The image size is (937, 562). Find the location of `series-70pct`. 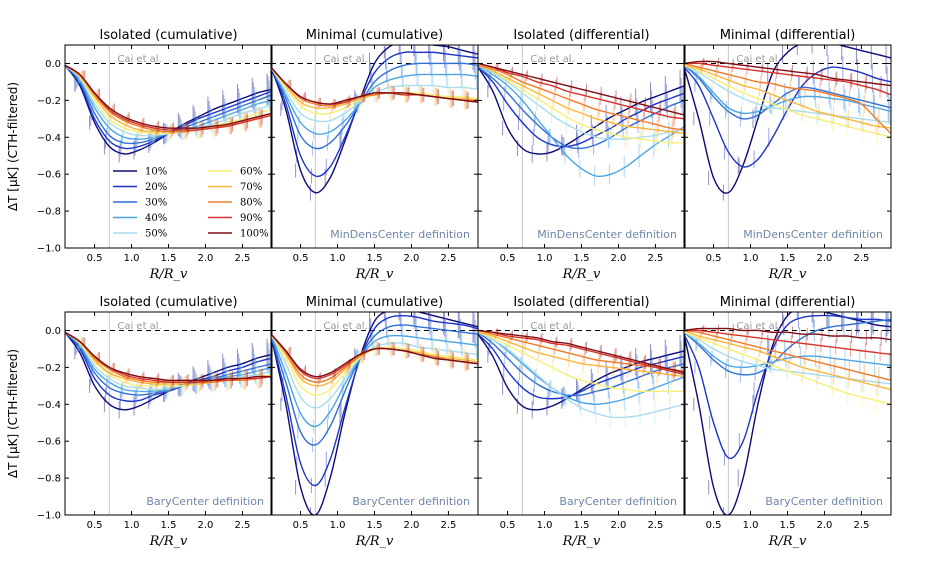

series-70pct is located at coordinates (581, 358).